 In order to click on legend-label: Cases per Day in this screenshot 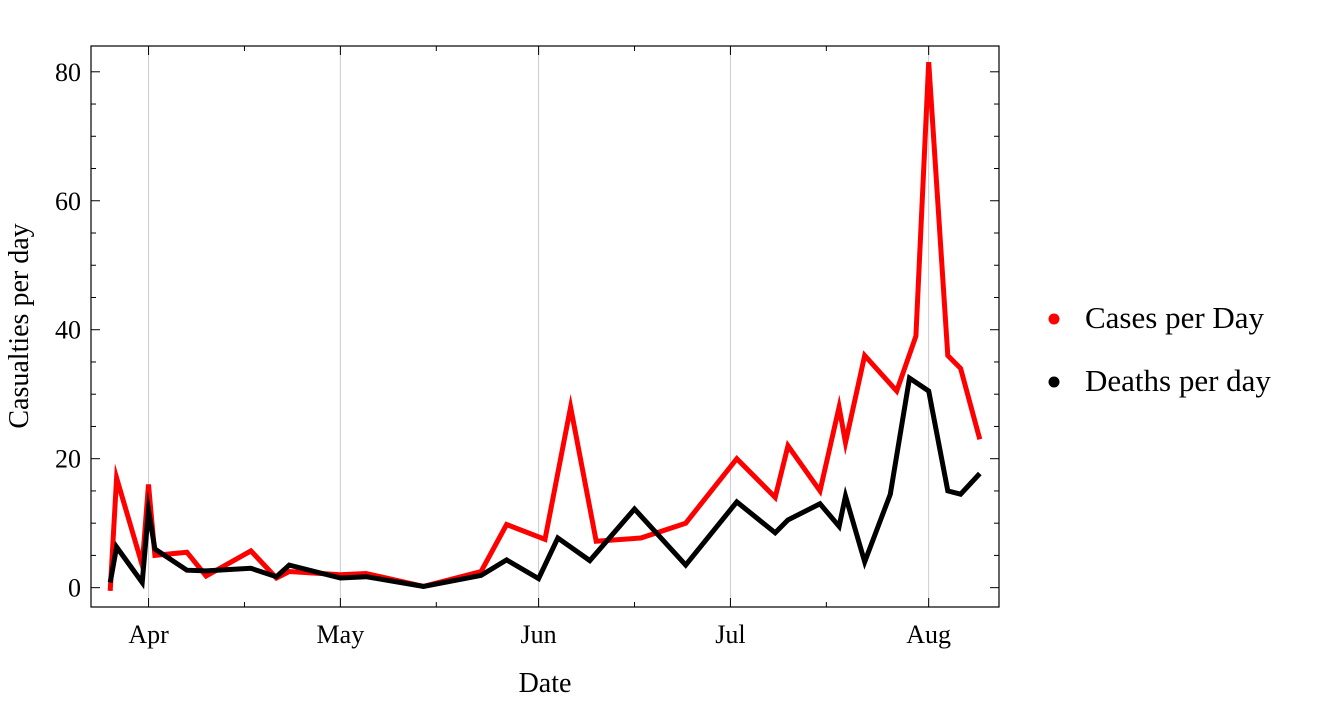, I will do `click(1175, 317)`.